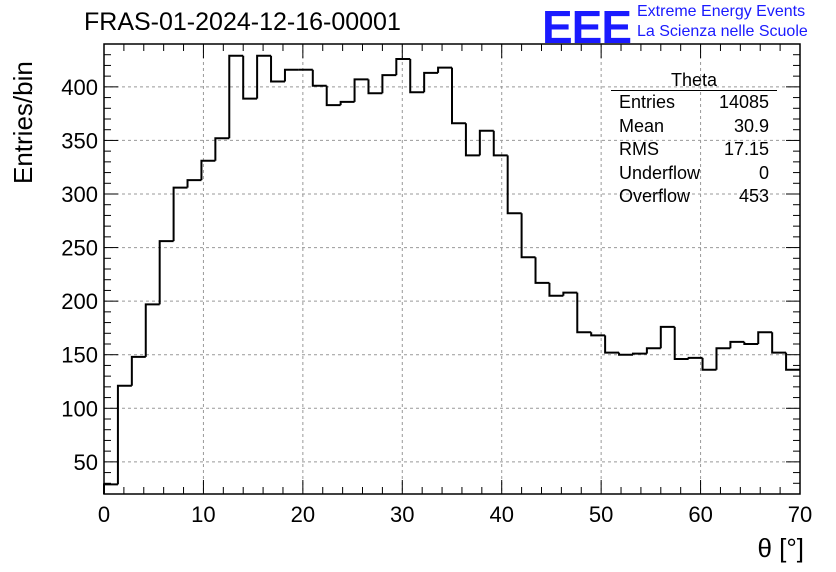 Image resolution: width=836 pixels, height=572 pixels. What do you see at coordinates (203, 514) in the screenshot?
I see `x-tick-label: 10` at bounding box center [203, 514].